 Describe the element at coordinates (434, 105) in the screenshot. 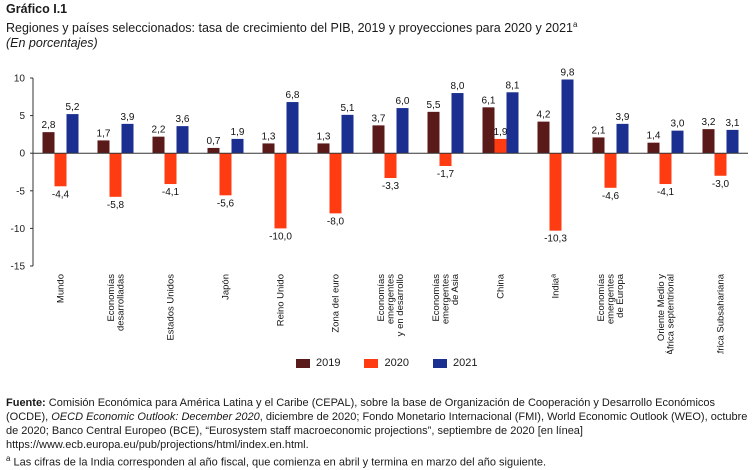

I see `data-label: 5,5` at that location.